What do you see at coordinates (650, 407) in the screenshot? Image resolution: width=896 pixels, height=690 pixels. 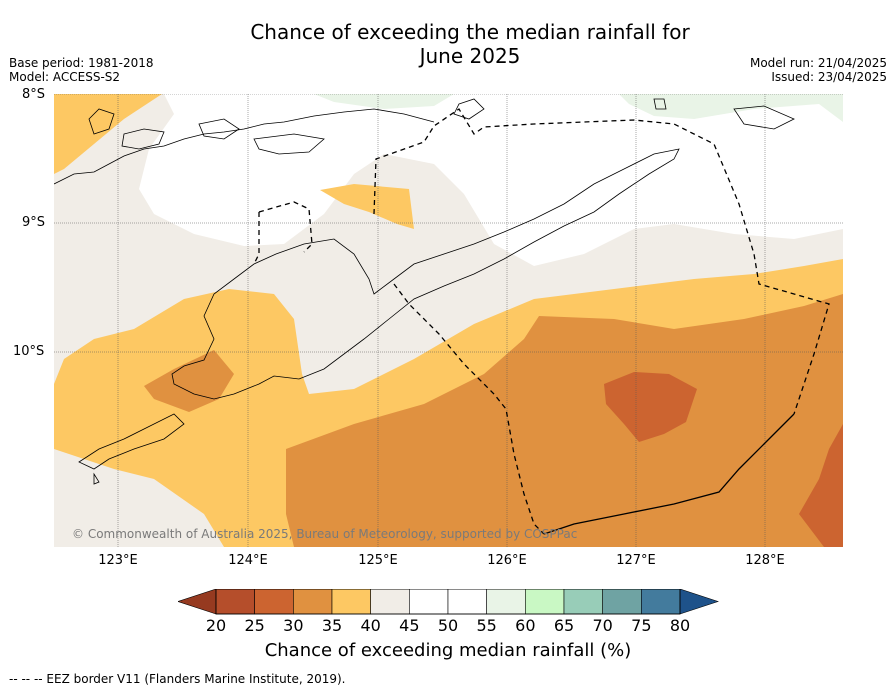 I see `zone-25-30-center` at bounding box center [650, 407].